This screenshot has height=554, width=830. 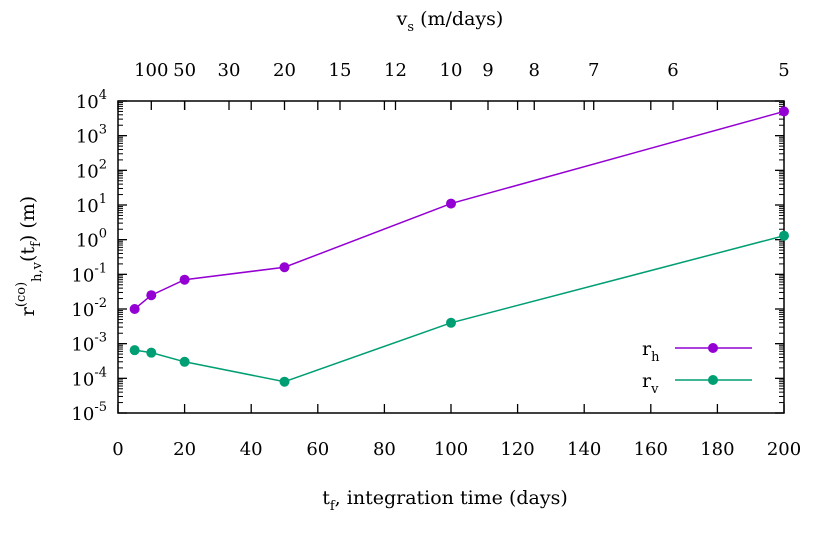 What do you see at coordinates (651, 449) in the screenshot?
I see `x-tick-label: 160` at bounding box center [651, 449].